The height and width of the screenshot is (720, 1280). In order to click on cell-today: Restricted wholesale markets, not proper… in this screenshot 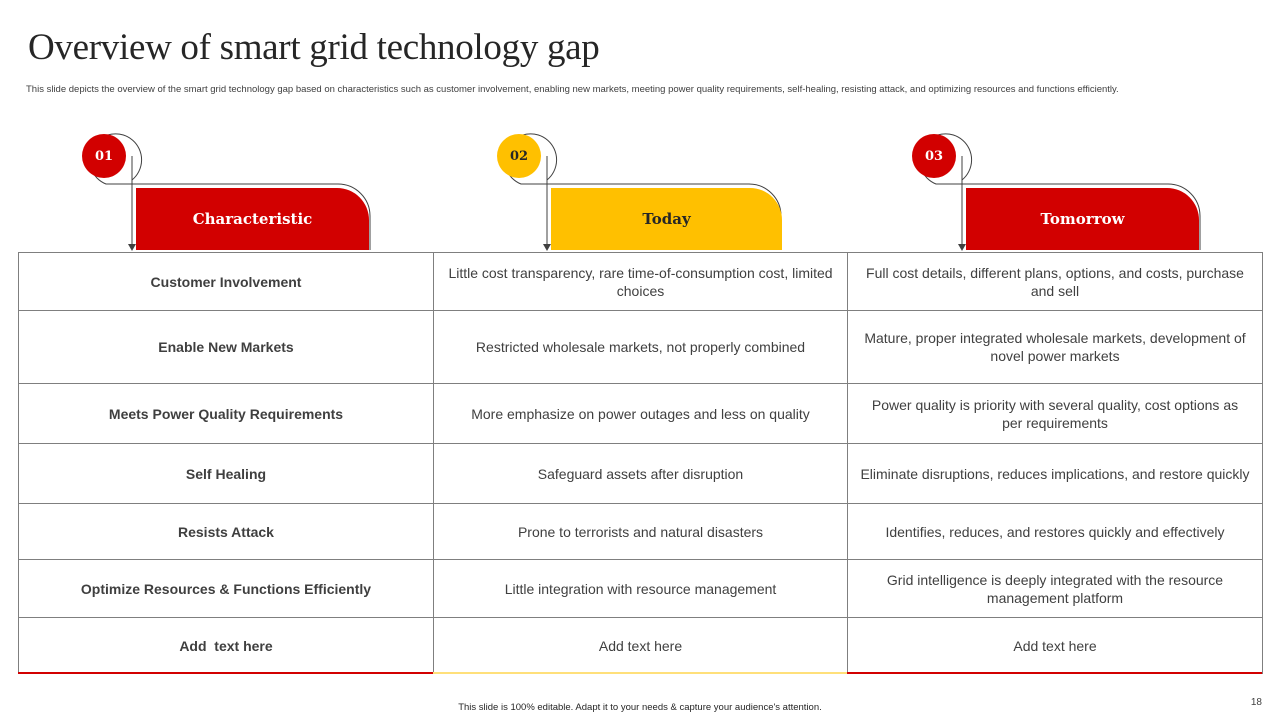, I will do `click(640, 347)`.